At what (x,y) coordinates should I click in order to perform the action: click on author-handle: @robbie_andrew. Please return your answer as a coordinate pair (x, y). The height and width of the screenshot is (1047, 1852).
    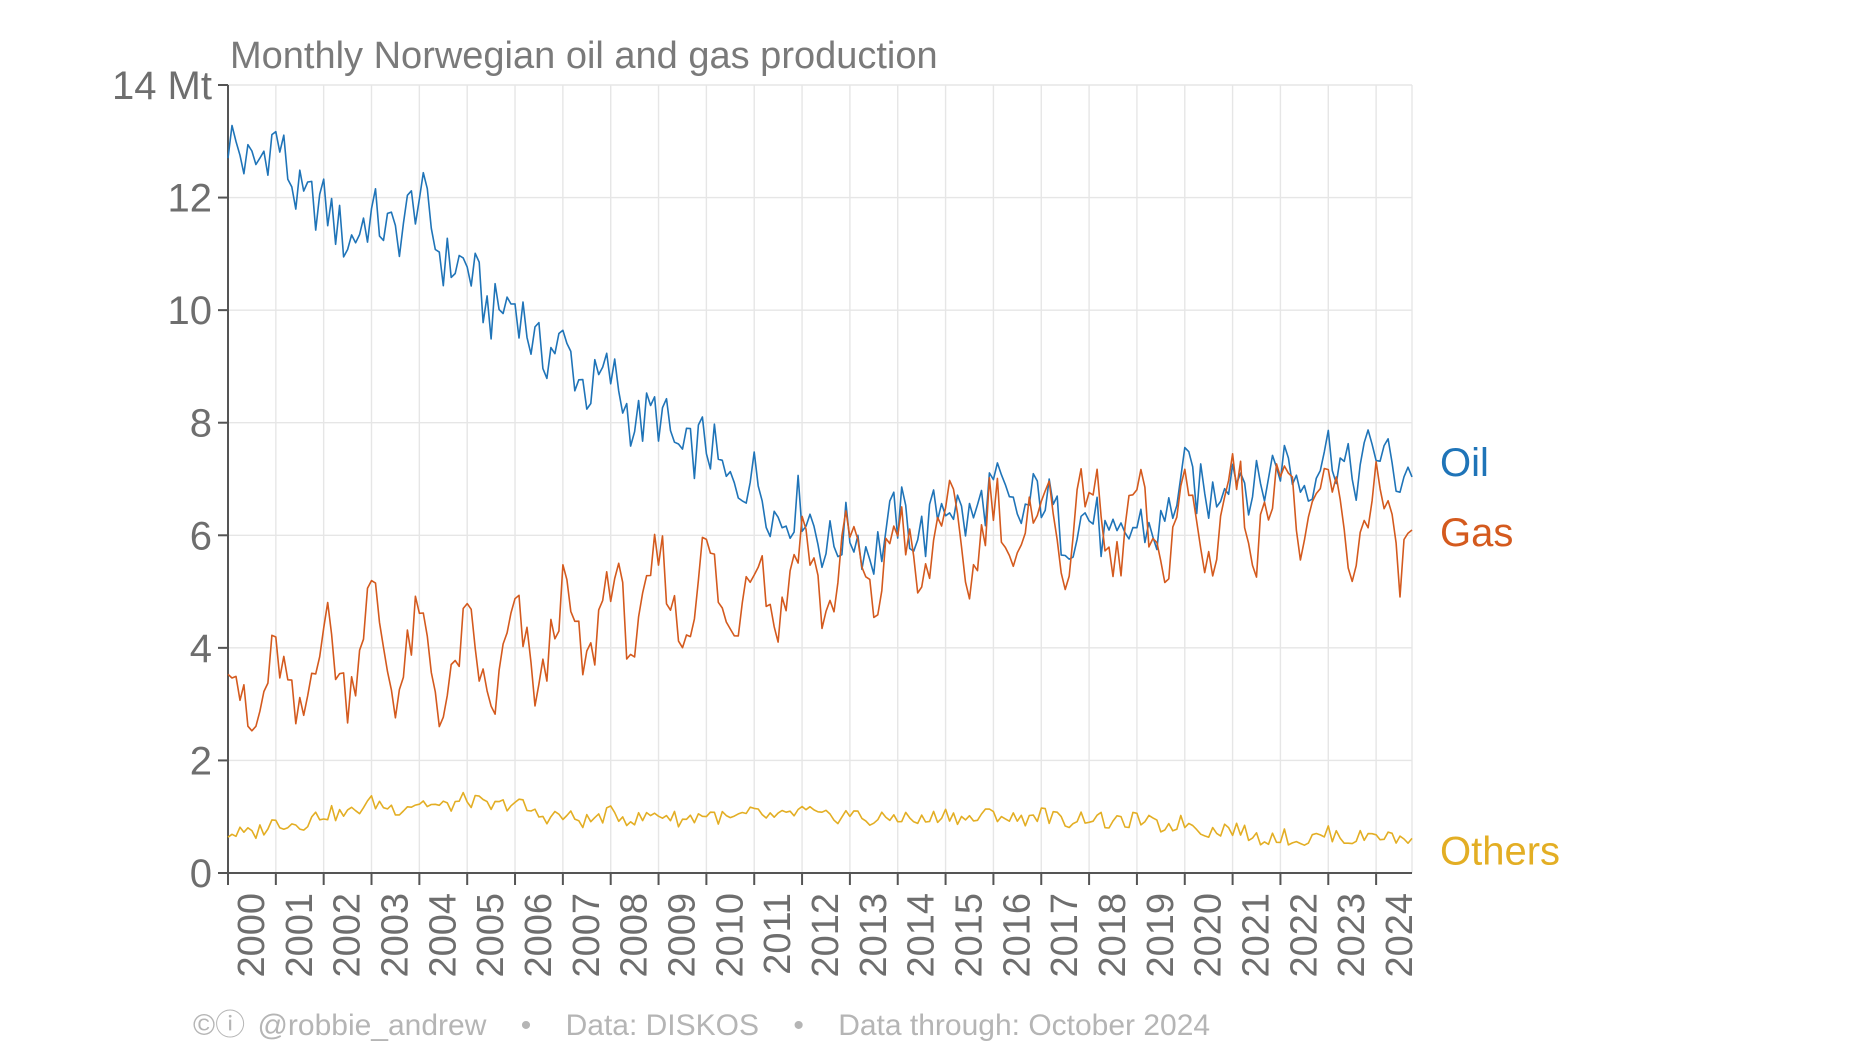
    Looking at the image, I should click on (371, 1025).